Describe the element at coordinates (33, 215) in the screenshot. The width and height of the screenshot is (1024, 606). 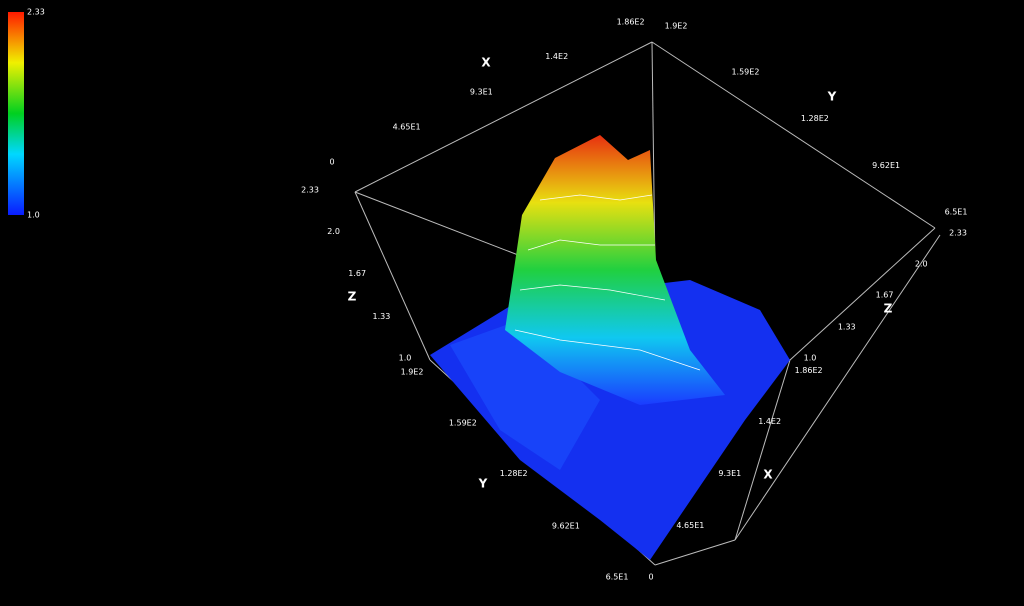
I see `colorbar-tick-label: 1.0` at that location.